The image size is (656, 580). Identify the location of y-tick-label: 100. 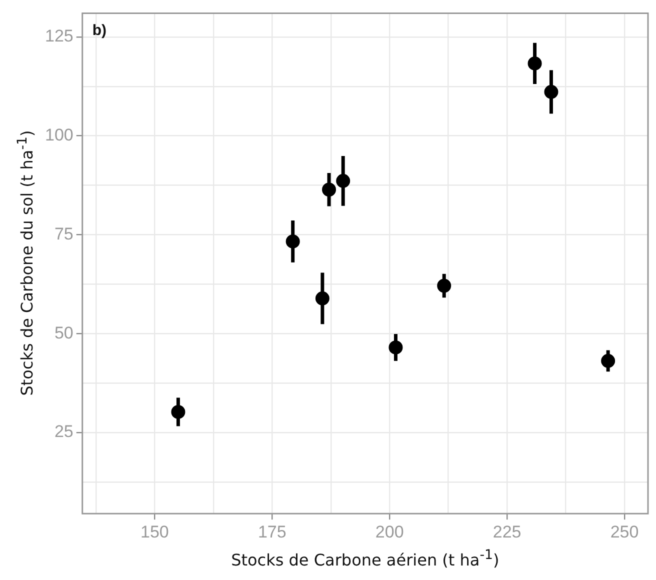
(59, 135).